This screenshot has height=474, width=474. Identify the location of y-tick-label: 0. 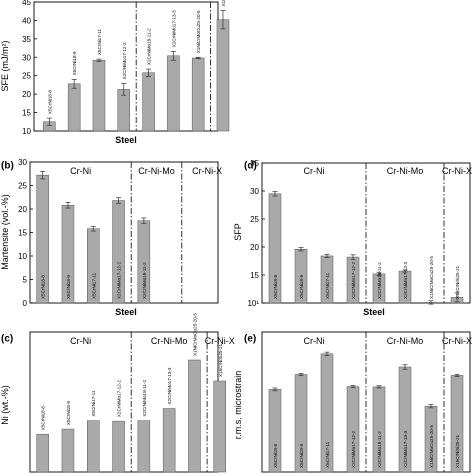
(25, 303).